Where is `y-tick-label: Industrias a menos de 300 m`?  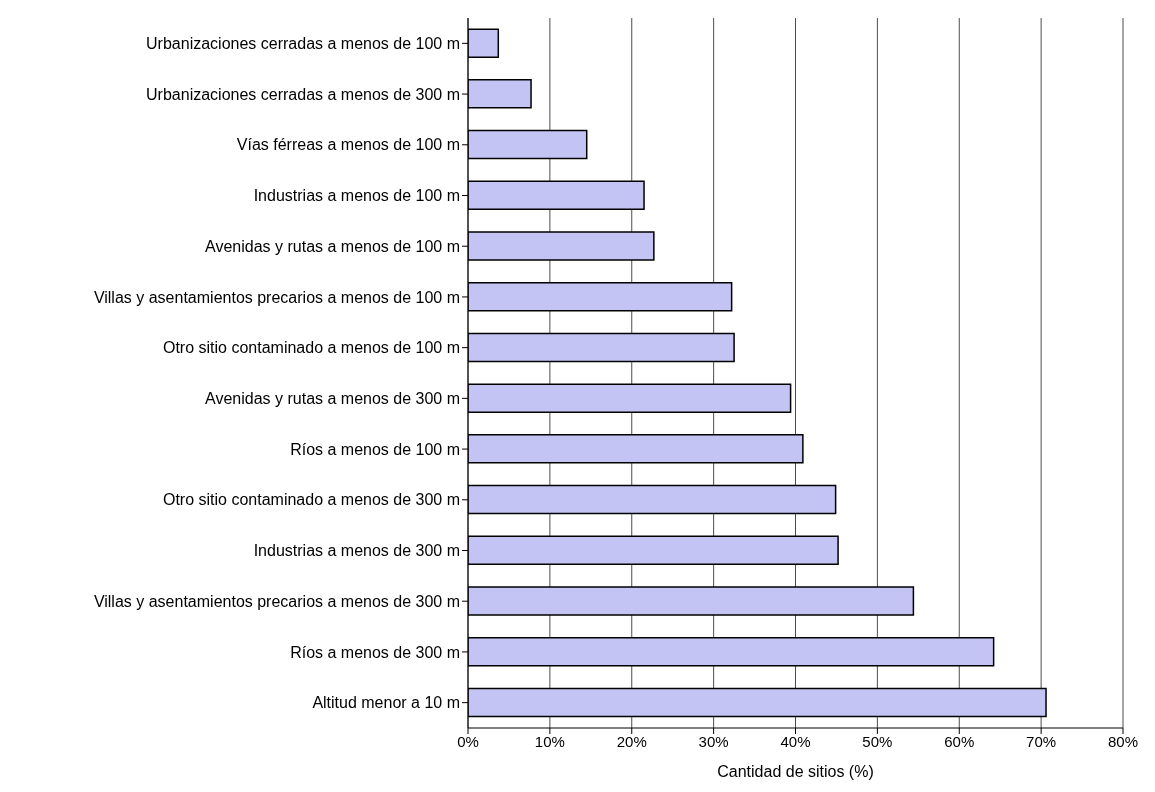 y-tick-label: Industrias a menos de 300 m is located at coordinates (356, 551).